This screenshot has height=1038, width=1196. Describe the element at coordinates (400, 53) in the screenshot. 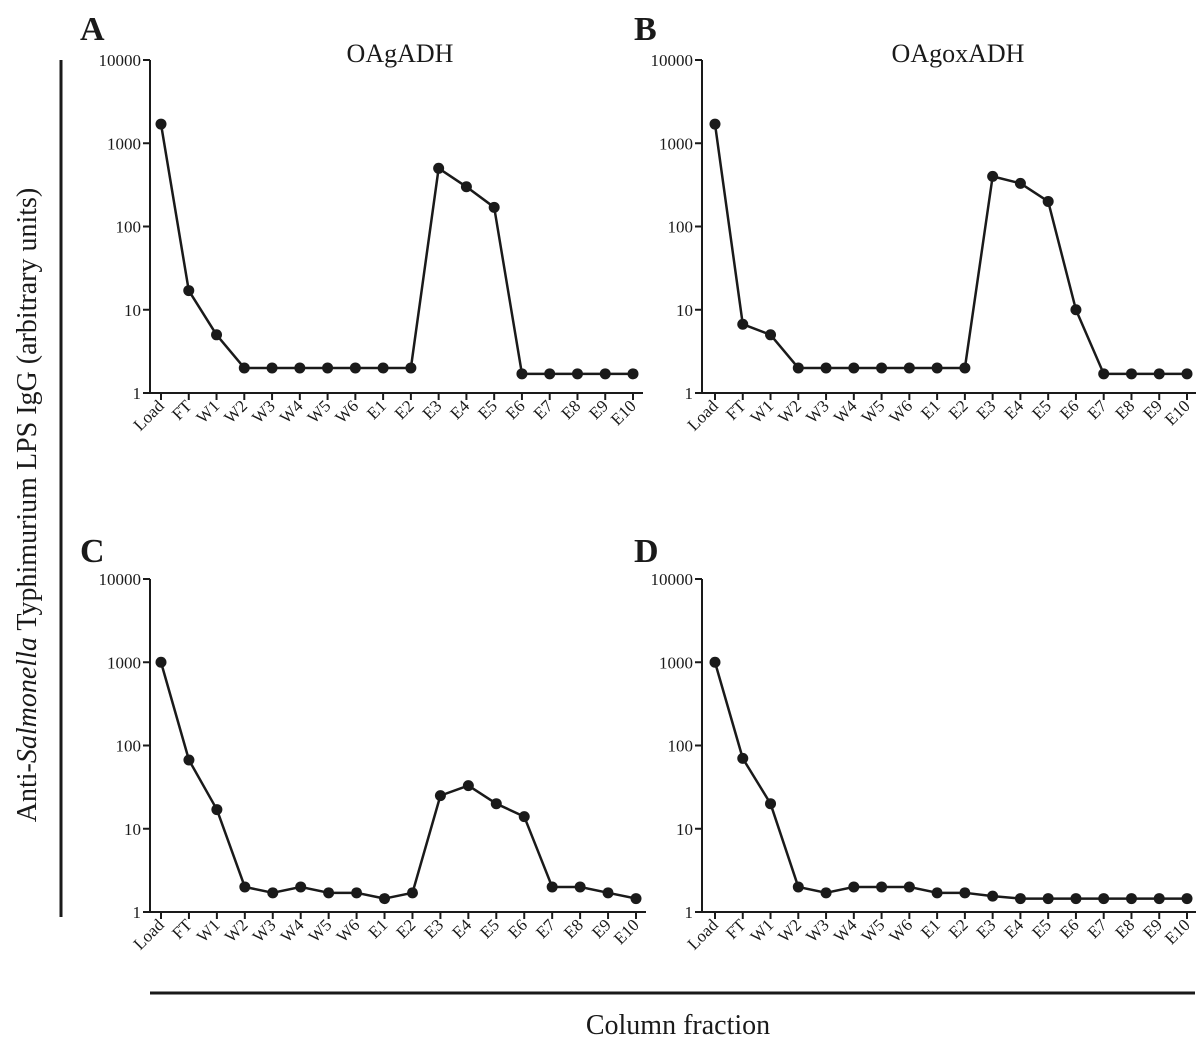

I see `panel-title: OAgADH` at that location.